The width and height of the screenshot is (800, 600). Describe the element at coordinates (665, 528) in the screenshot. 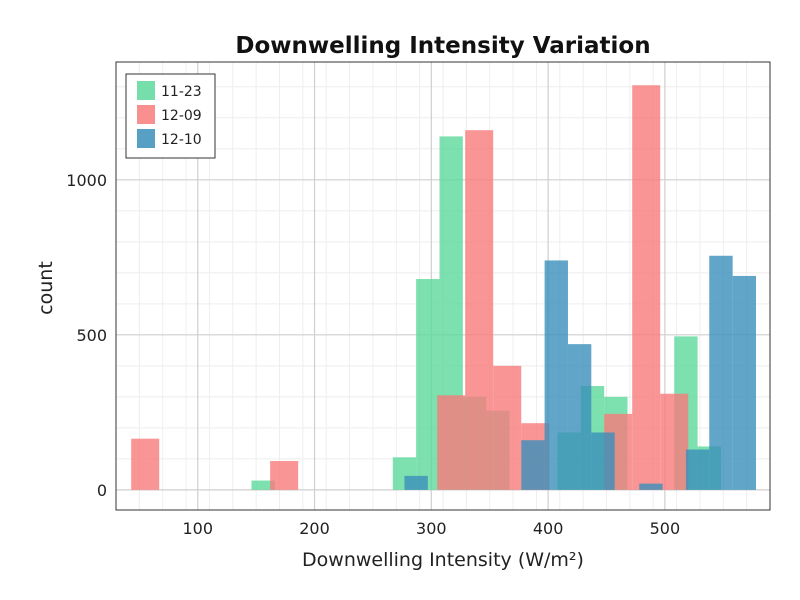

I see `x-tick-label: 500` at that location.